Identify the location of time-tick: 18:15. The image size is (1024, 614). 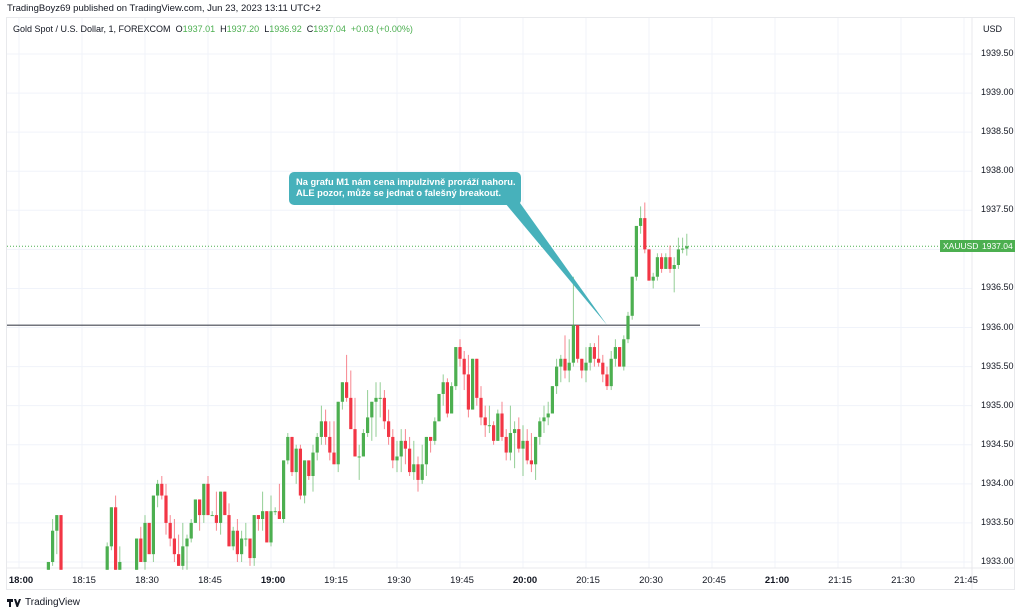
(84, 580).